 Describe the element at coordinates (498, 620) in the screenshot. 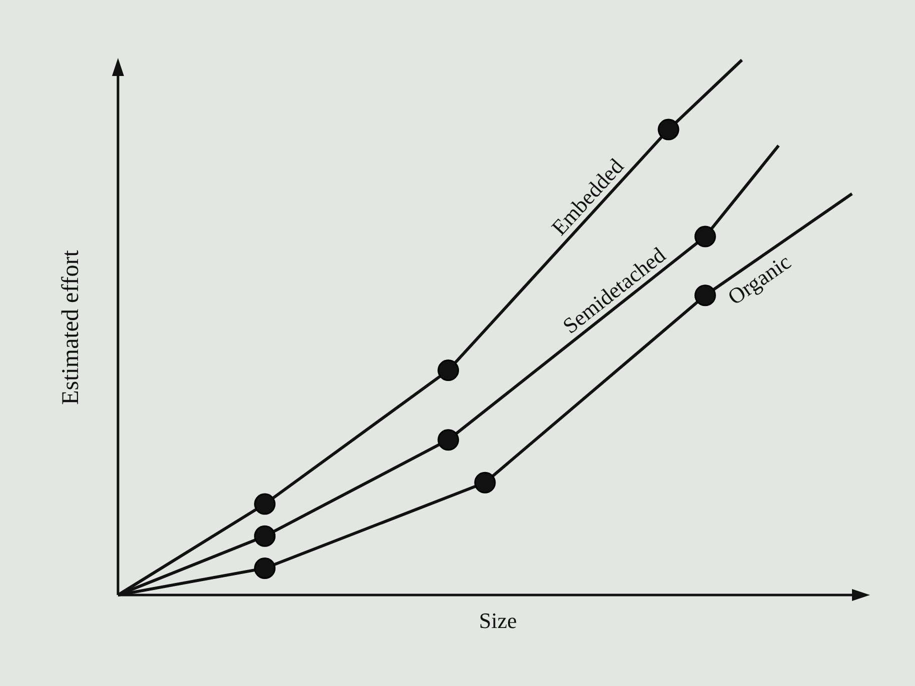

I see `x-axis-title: Size` at that location.